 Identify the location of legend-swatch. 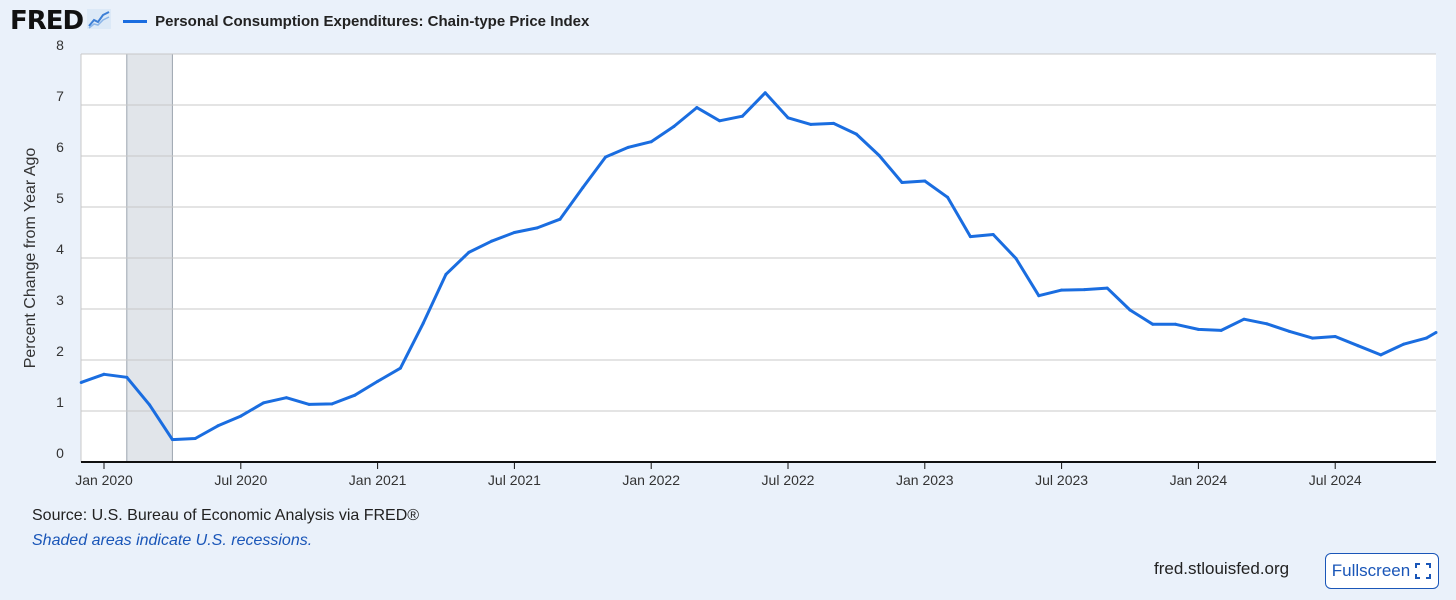
(135, 21).